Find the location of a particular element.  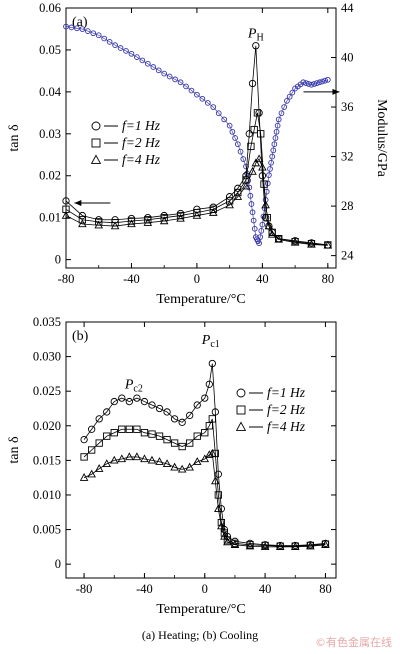

watermark: ©有色金属在线 is located at coordinates (353, 642).